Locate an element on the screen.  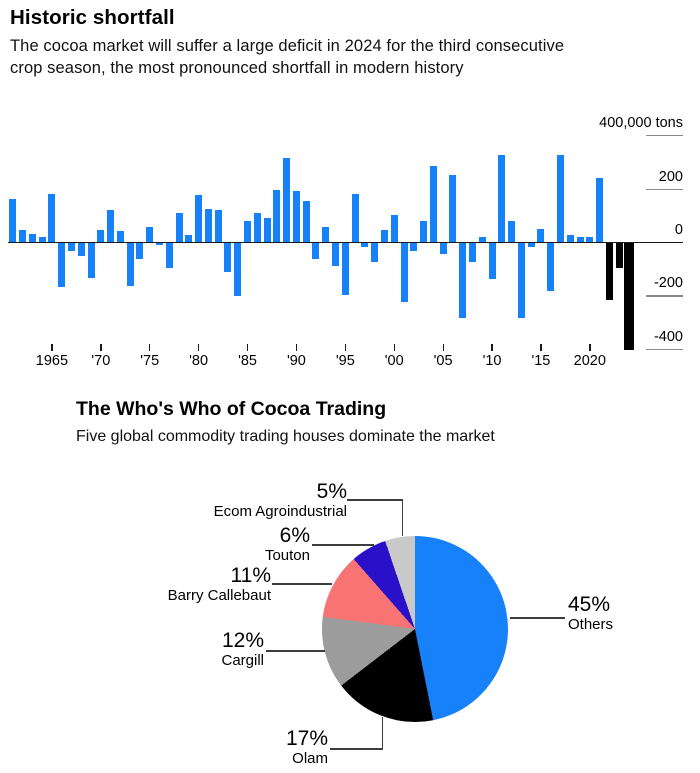
x-tick-1975 is located at coordinates (150, 347).